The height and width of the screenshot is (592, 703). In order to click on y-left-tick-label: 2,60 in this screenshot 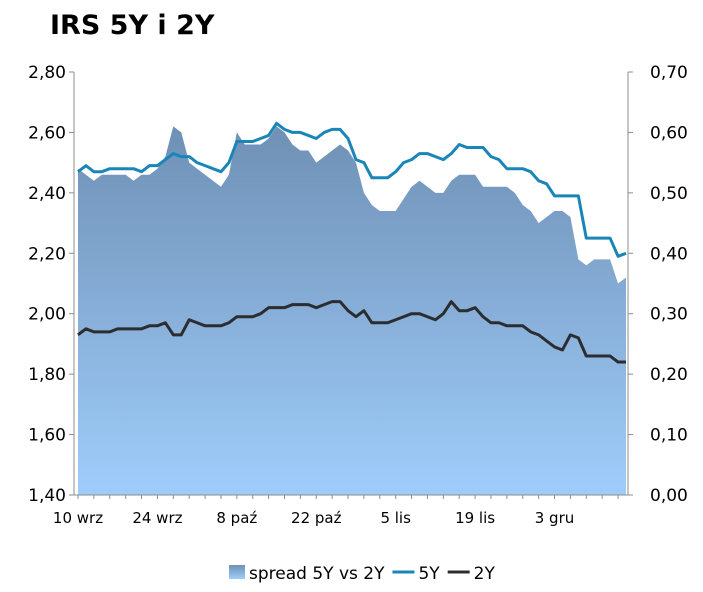, I will do `click(47, 133)`.